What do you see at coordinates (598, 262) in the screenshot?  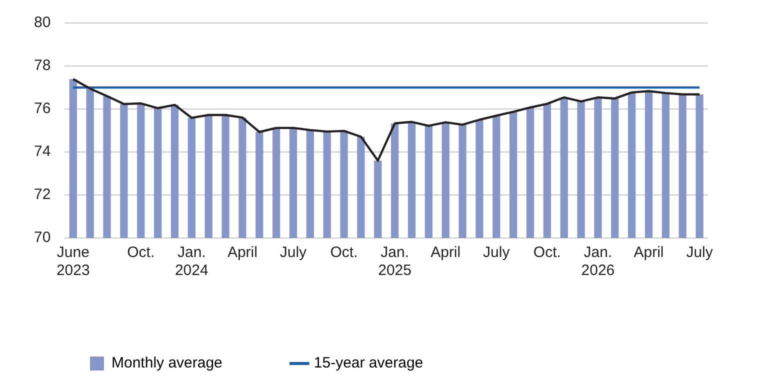 I see `x-tick-label: Jan. 2026` at bounding box center [598, 262].